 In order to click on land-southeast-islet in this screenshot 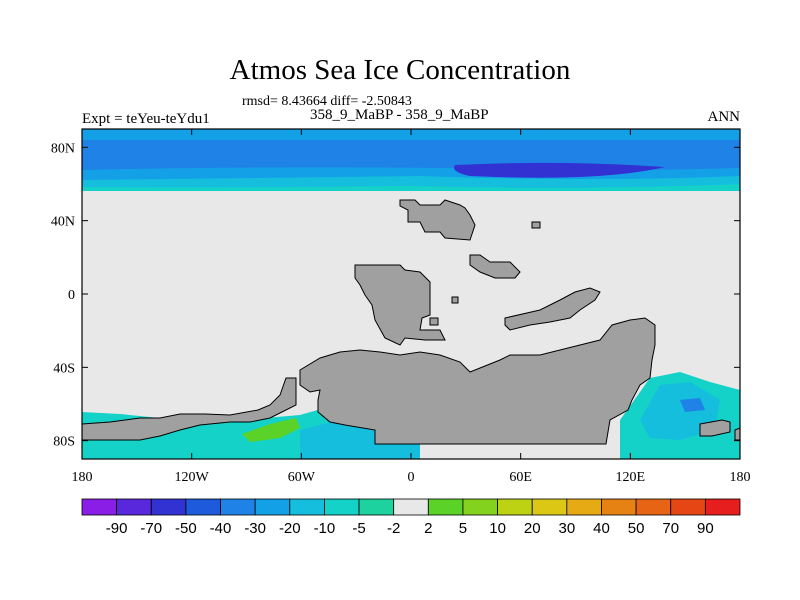, I will do `click(715, 428)`.